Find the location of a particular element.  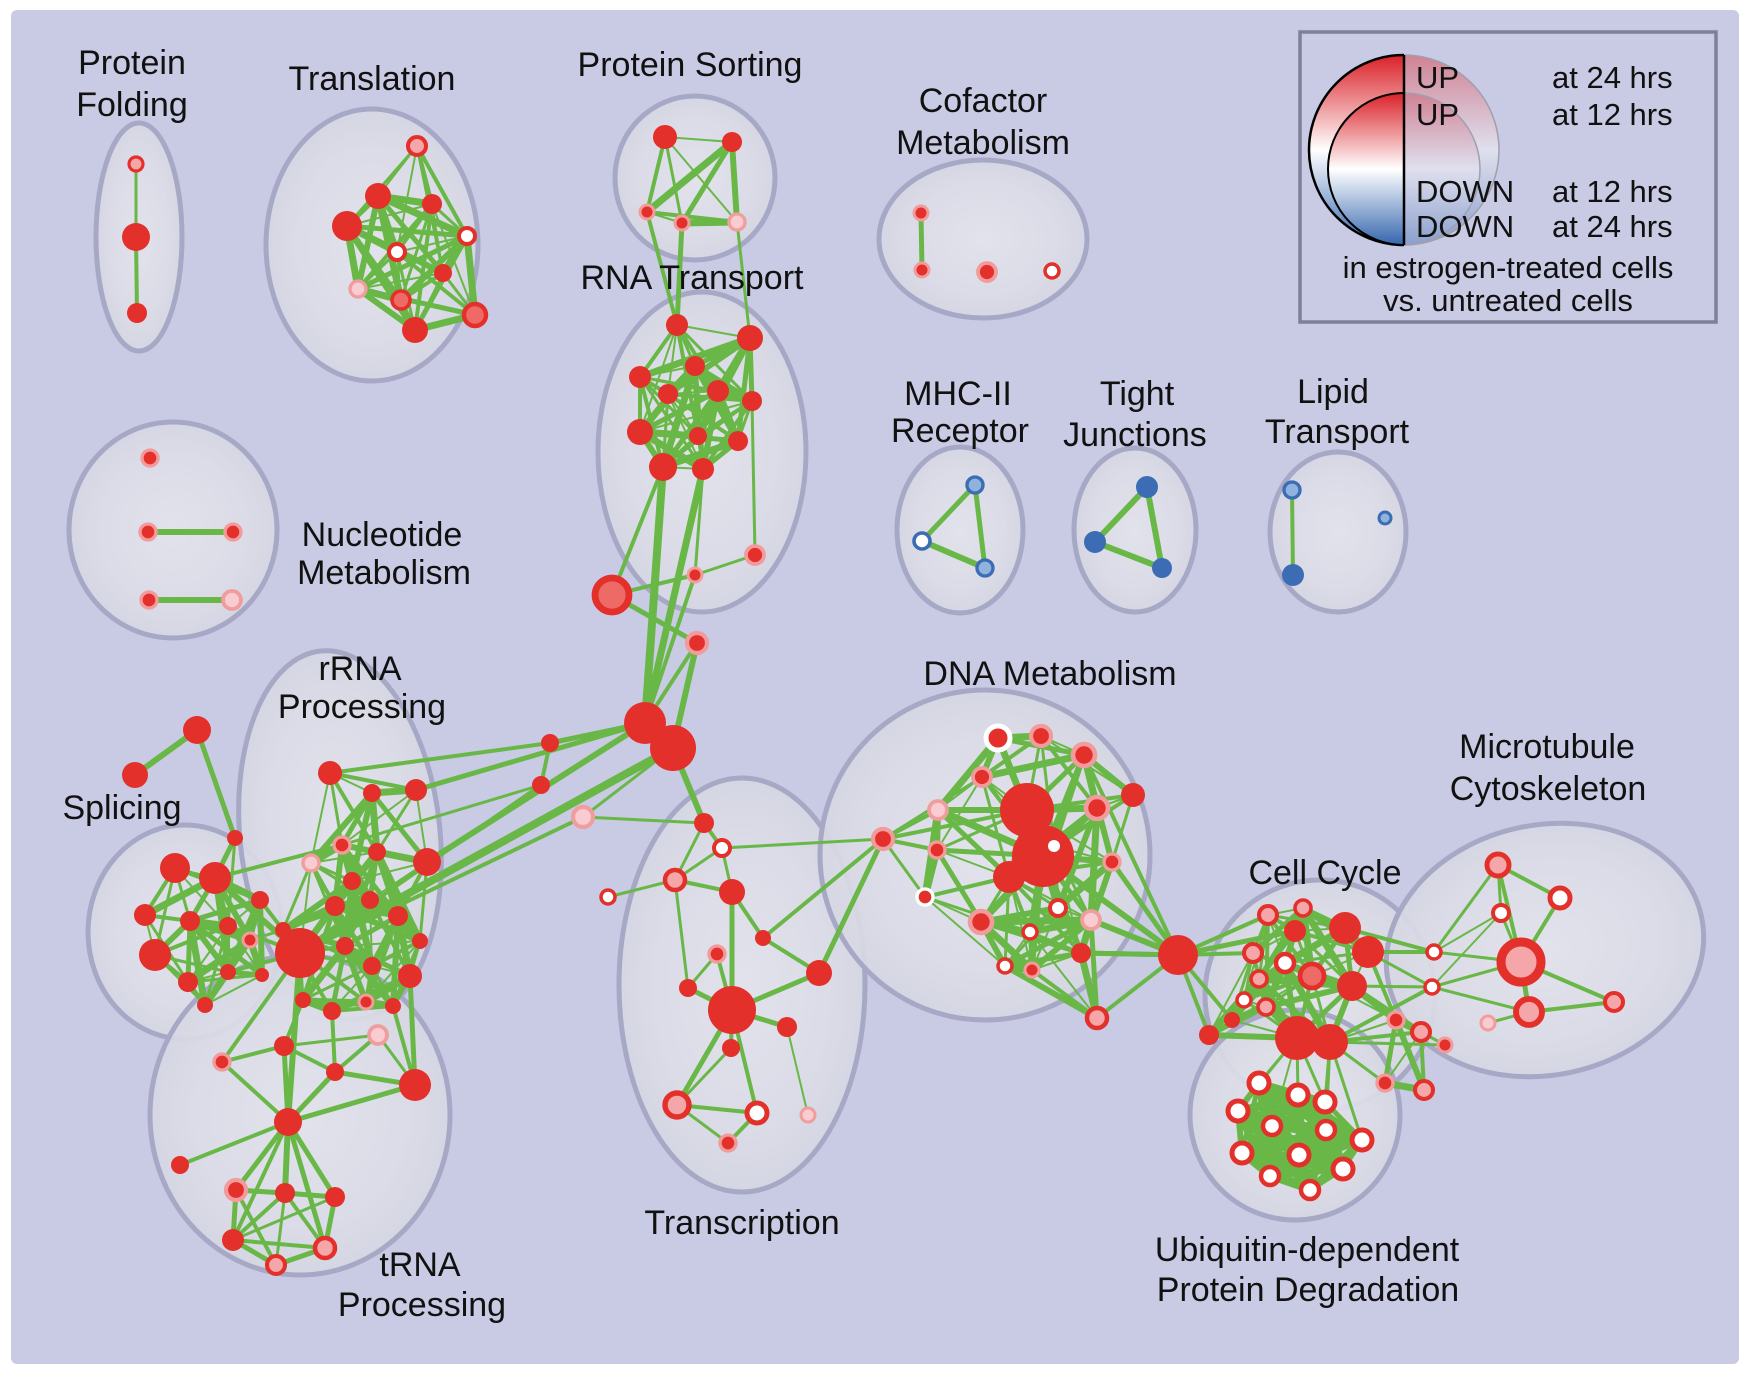

cluster-label: tRNA is located at coordinates (420, 1265).